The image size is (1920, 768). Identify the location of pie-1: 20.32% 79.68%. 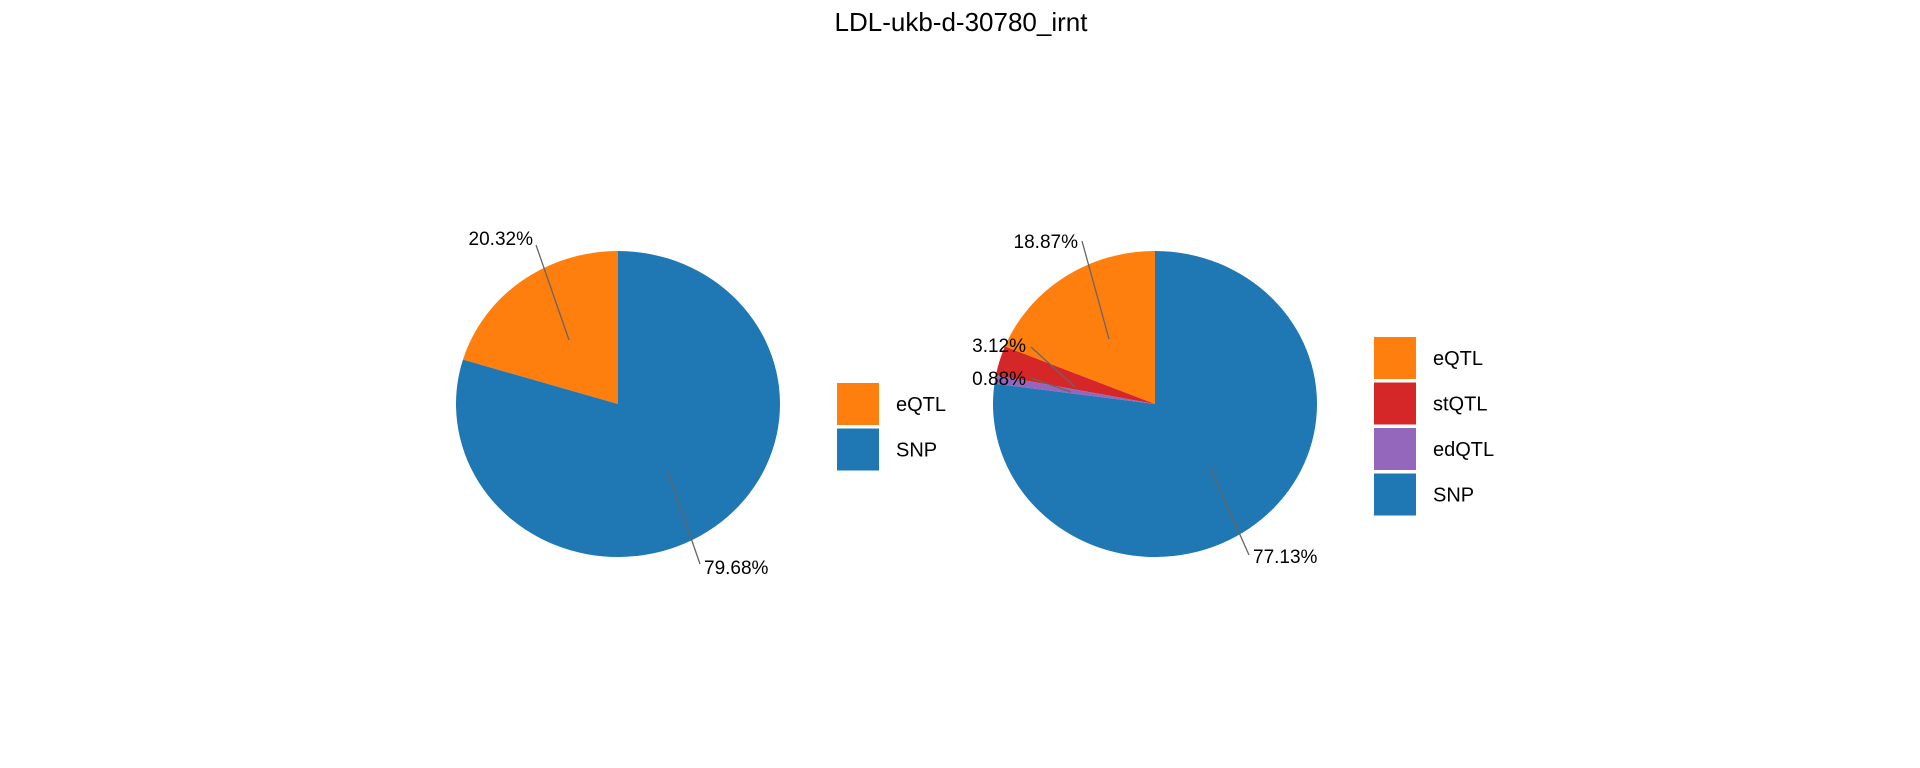
(617, 404).